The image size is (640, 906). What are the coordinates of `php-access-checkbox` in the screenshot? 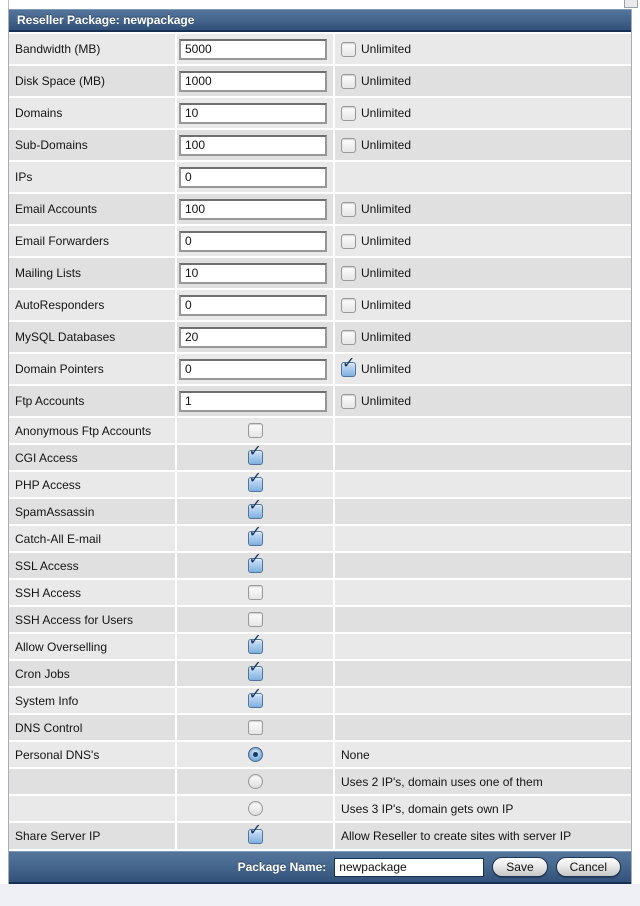 It's located at (255, 481).